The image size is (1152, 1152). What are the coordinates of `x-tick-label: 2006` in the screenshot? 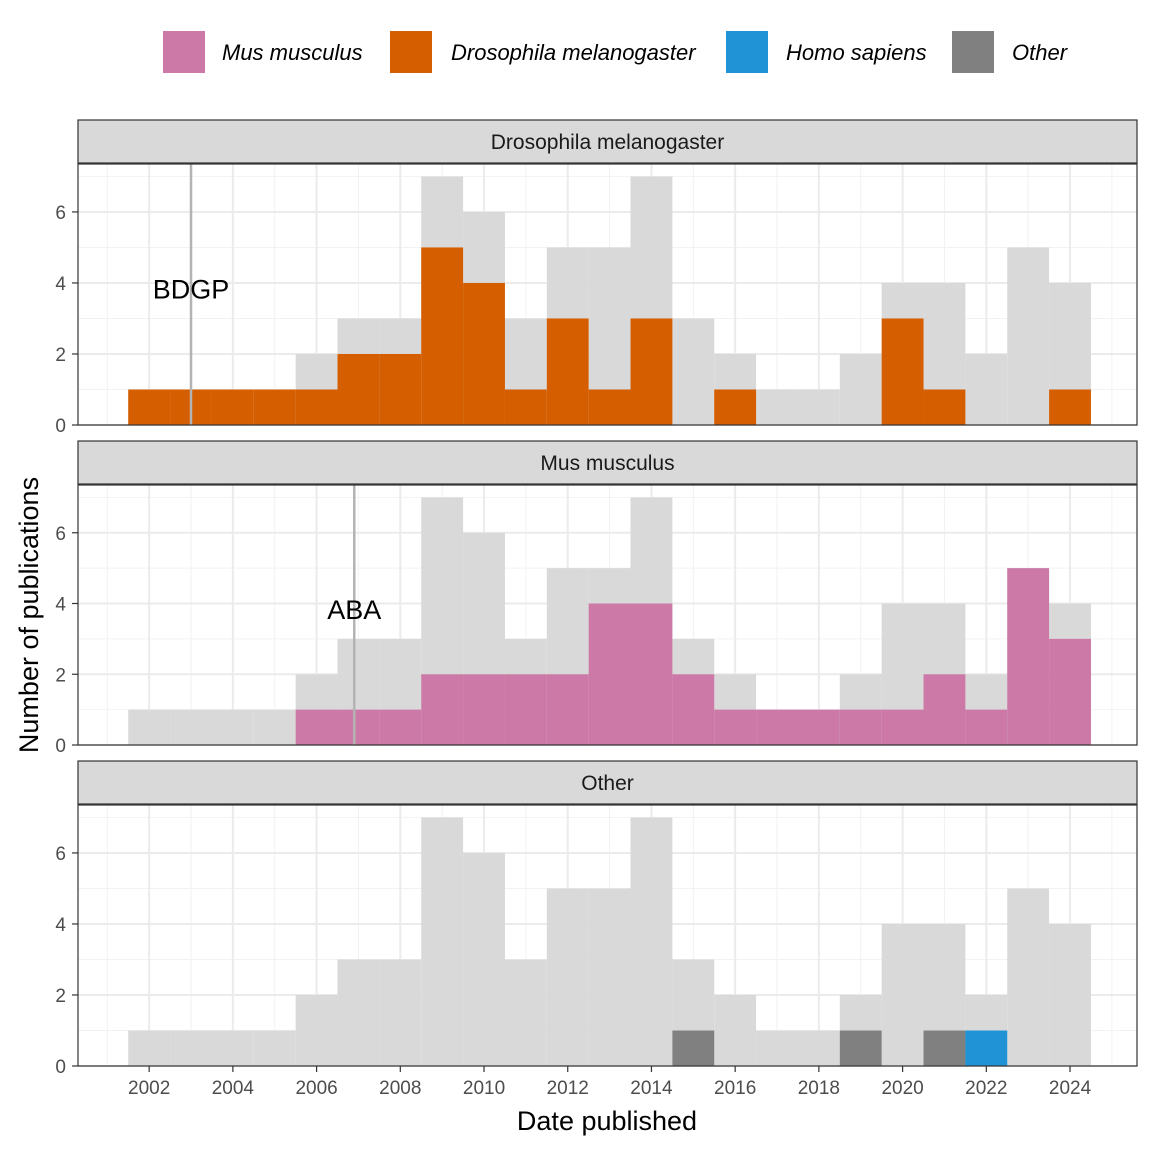 It's located at (316, 1088).